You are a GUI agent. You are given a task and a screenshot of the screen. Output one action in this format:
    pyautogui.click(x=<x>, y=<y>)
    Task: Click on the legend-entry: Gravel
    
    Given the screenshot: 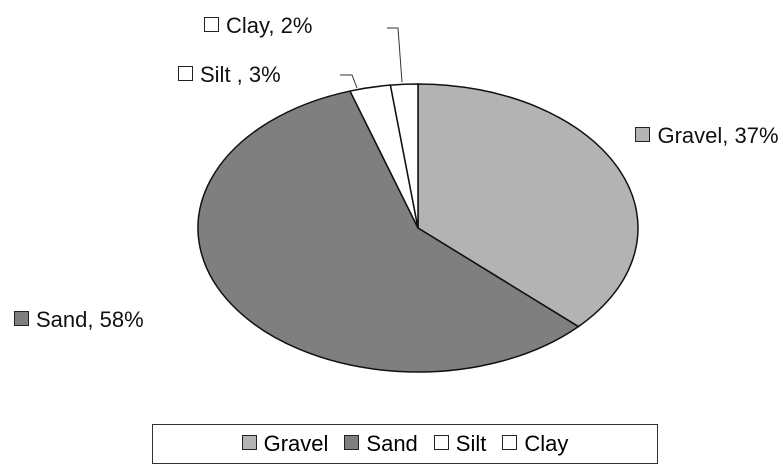 What is the action you would take?
    pyautogui.click(x=285, y=444)
    